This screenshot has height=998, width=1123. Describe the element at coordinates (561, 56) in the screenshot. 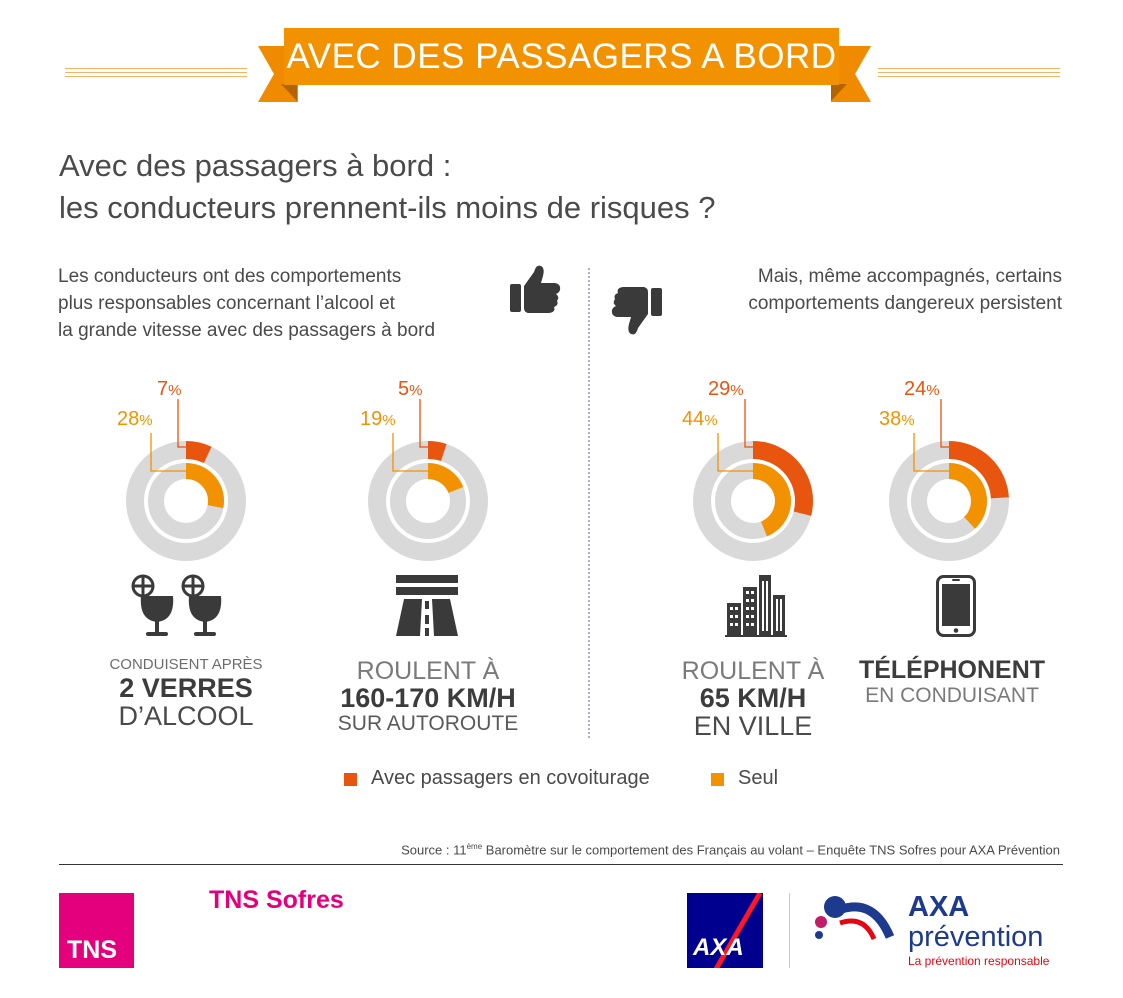

I see `banner-title: AVEC DES PASSAGERS A BORD` at that location.